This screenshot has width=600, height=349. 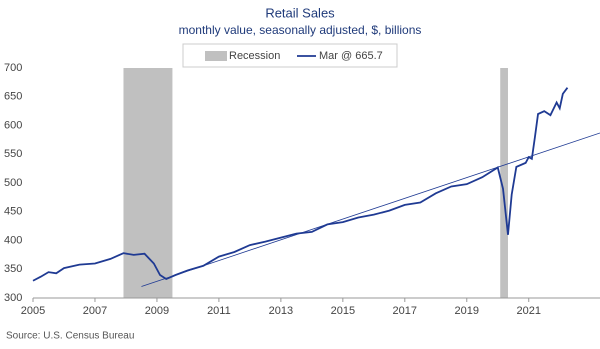 What do you see at coordinates (70, 336) in the screenshot?
I see `source: Source: U.S. Census Bureau` at bounding box center [70, 336].